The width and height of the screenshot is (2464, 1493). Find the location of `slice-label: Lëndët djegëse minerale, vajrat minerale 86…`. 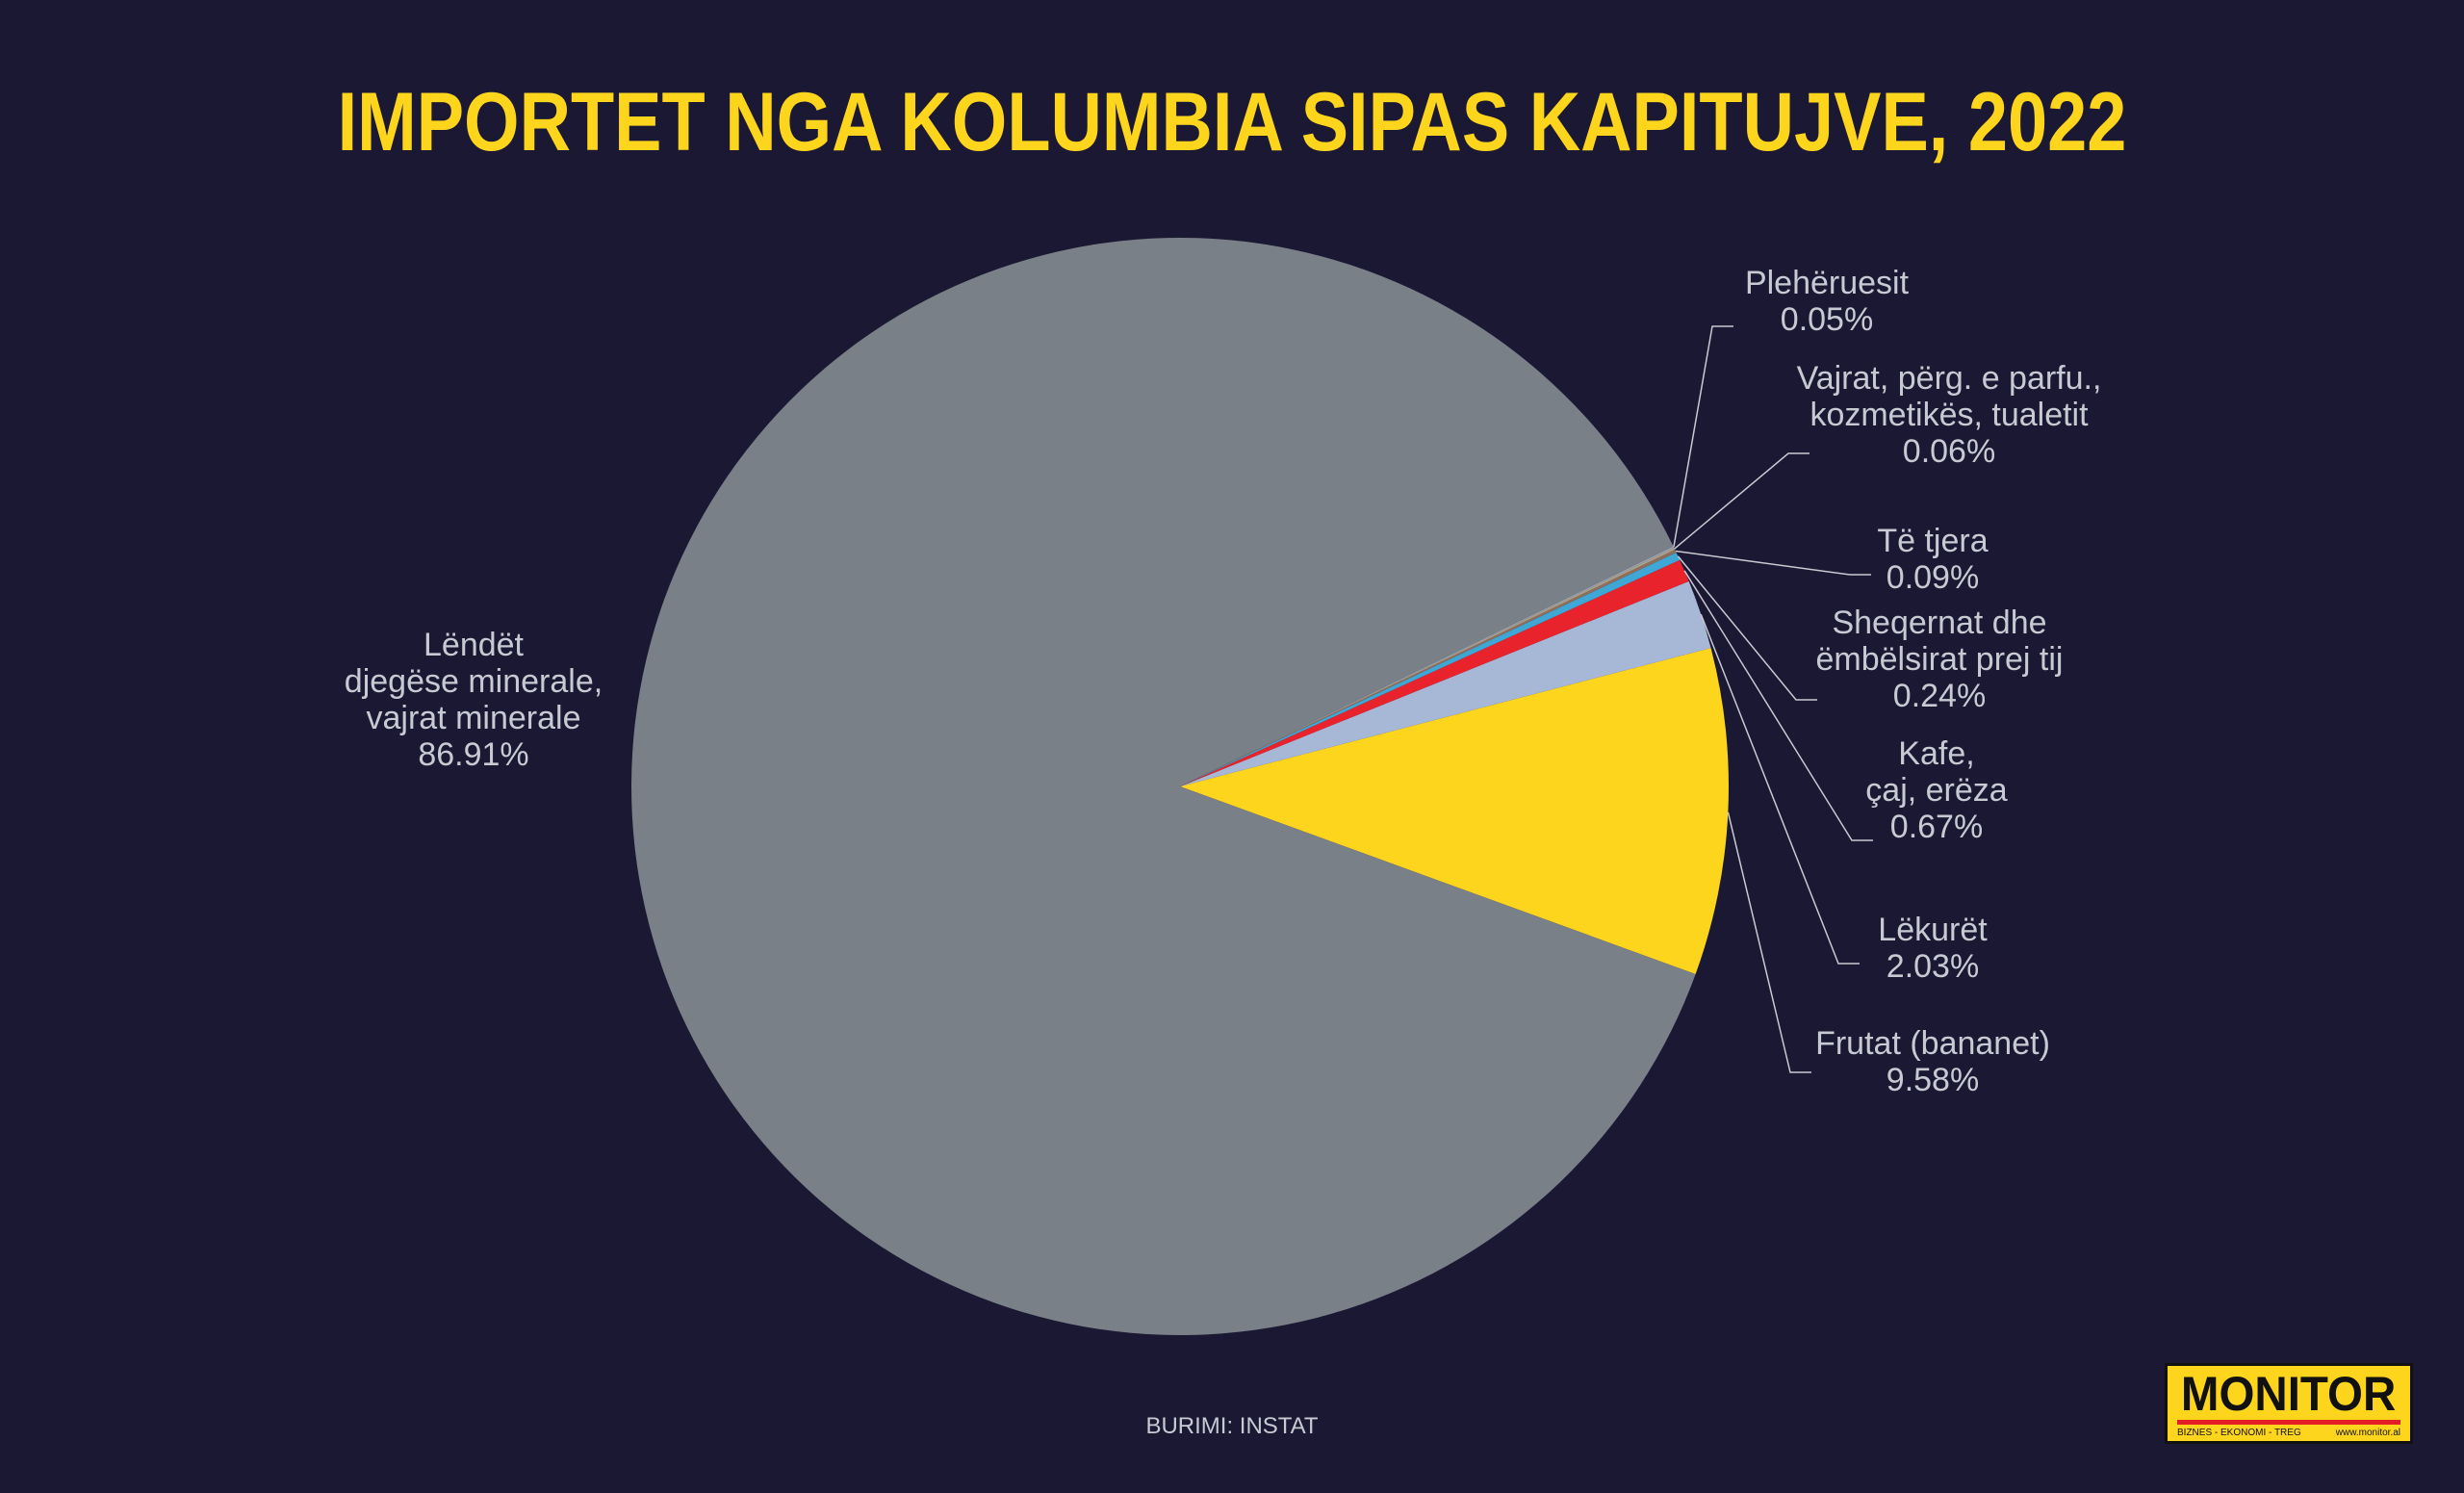

slice-label: Lëndët djegëse minerale, vajrat minerale 86… is located at coordinates (474, 700).